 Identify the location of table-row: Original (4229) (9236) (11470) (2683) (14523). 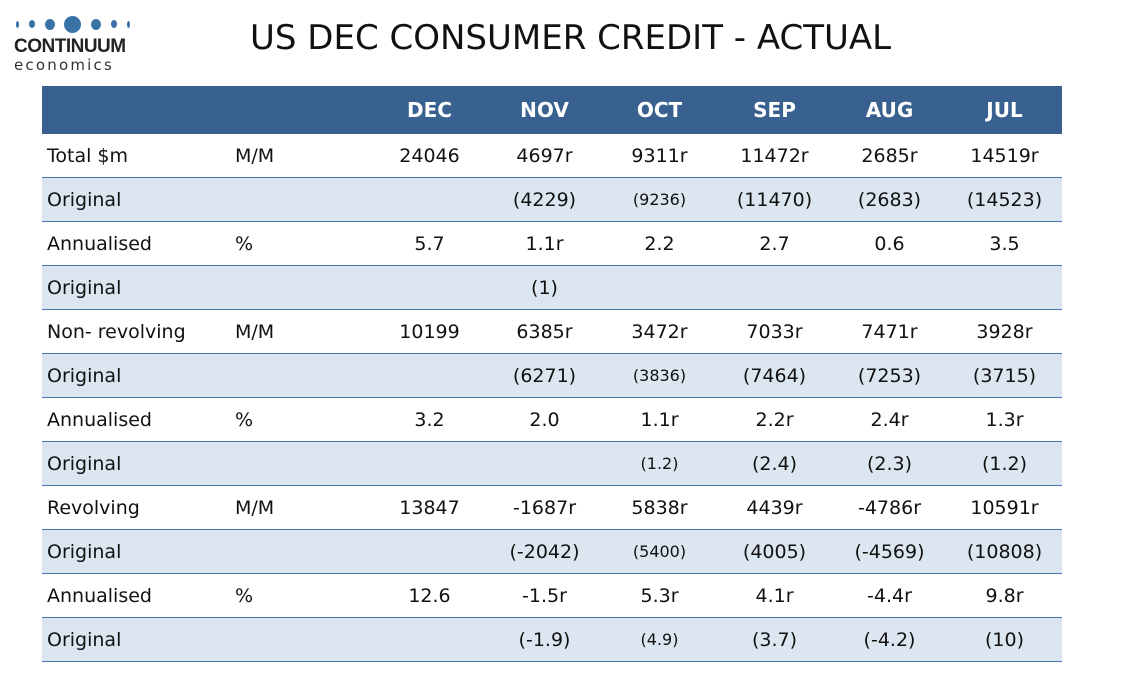
(552, 199).